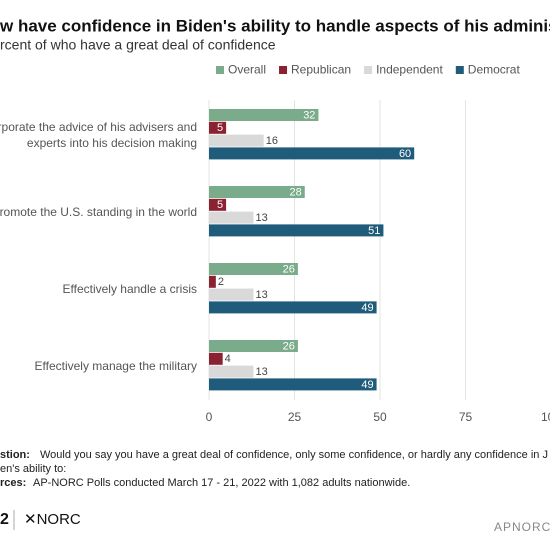  I want to click on sources-label: rces:, so click(13, 483).